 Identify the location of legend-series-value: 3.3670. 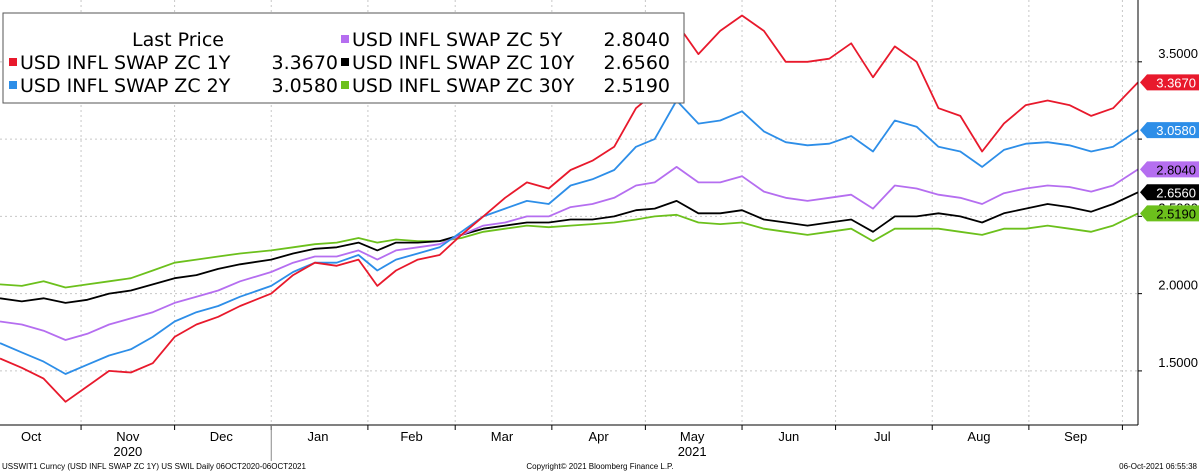
(305, 63).